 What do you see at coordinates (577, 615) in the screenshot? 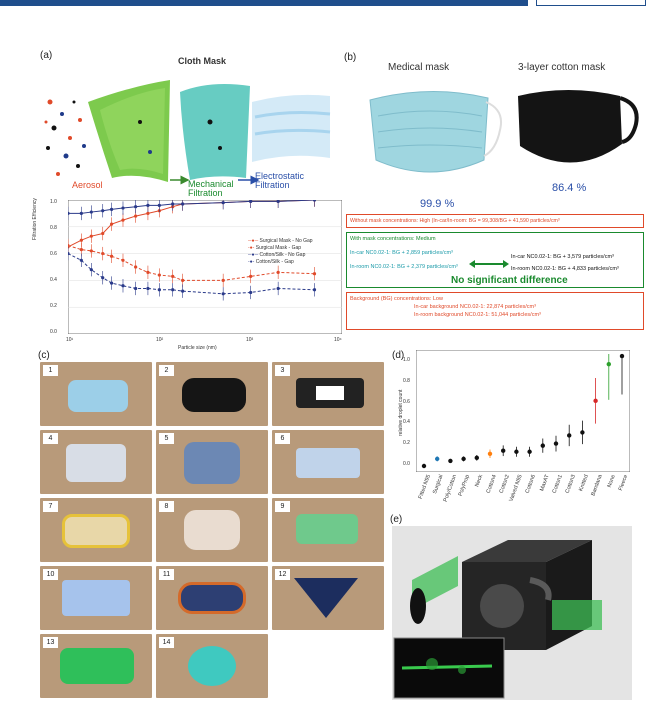
I see `laser-sheet-right` at bounding box center [577, 615].